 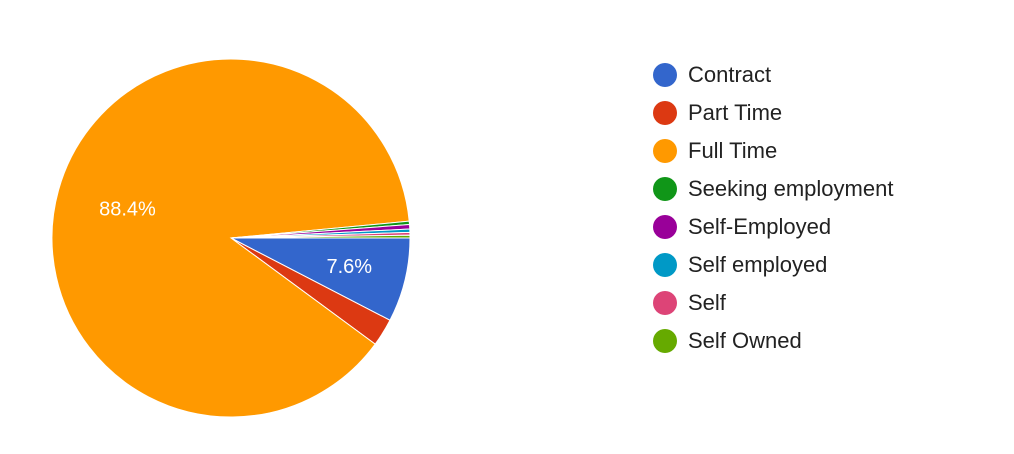 I want to click on legend-item-self-employed: Self employed, so click(x=773, y=265).